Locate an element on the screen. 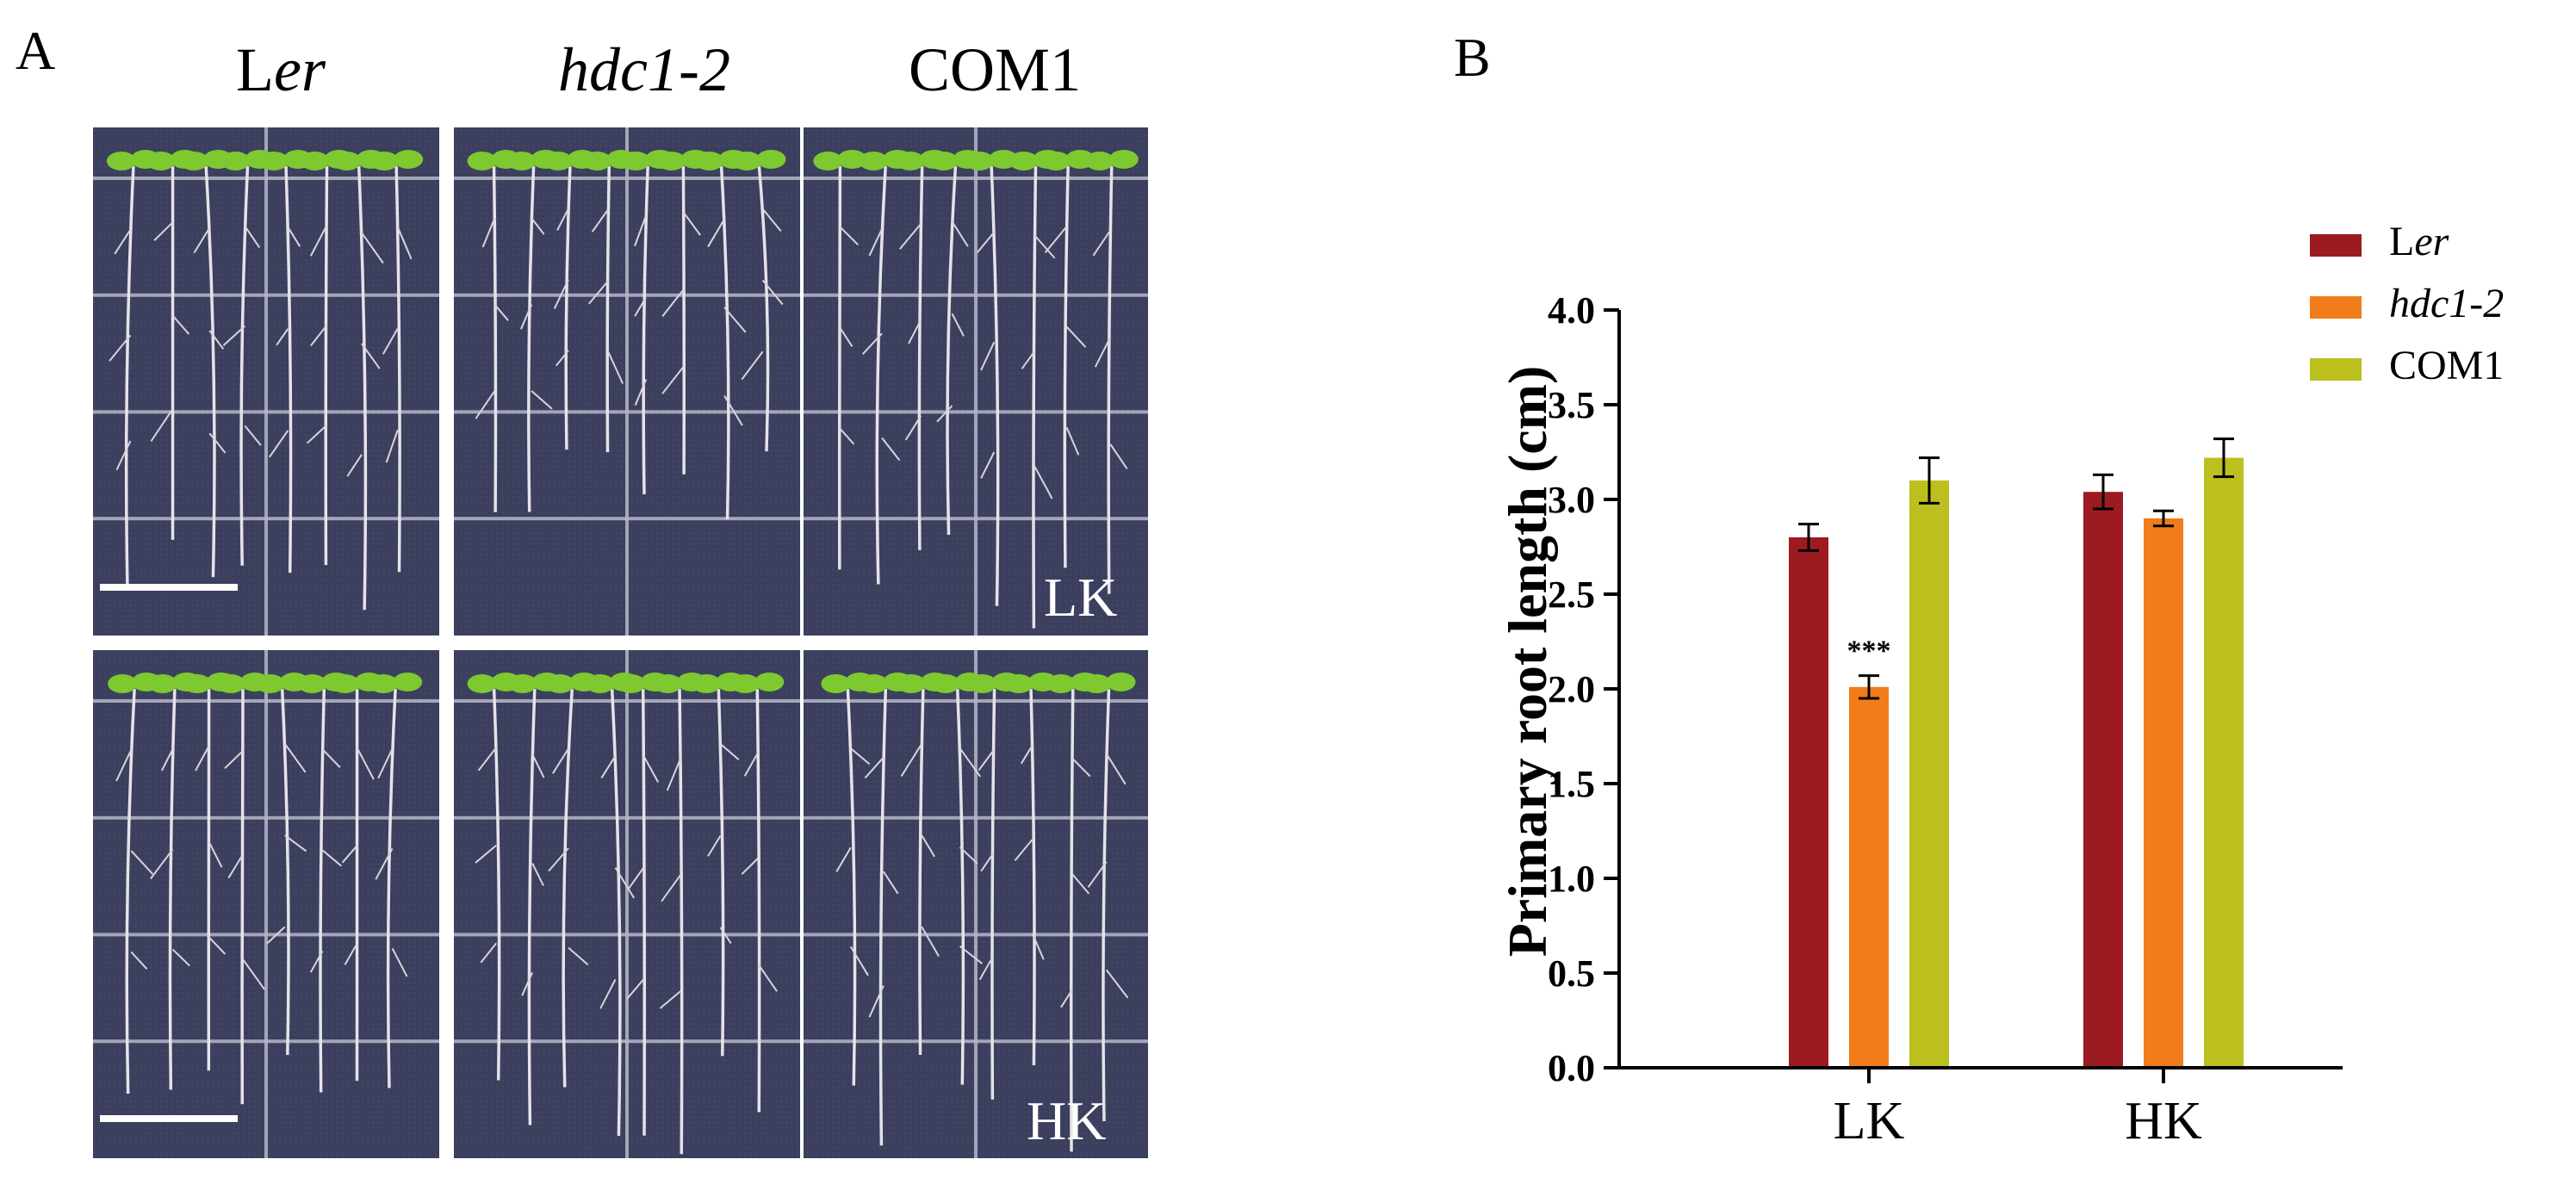 The height and width of the screenshot is (1178, 2576). bar-com1-hk is located at coordinates (2224, 762).